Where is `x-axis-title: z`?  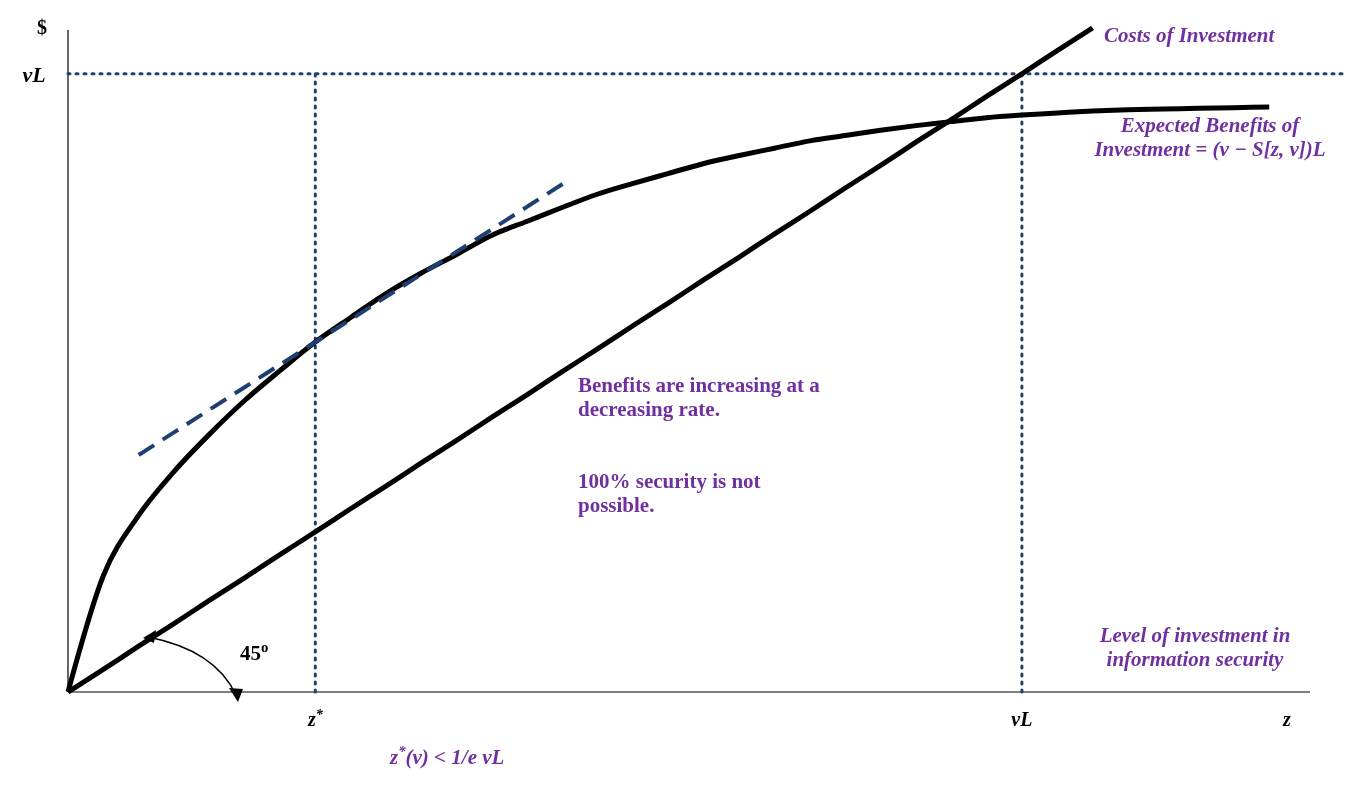
x-axis-title: z is located at coordinates (1287, 719).